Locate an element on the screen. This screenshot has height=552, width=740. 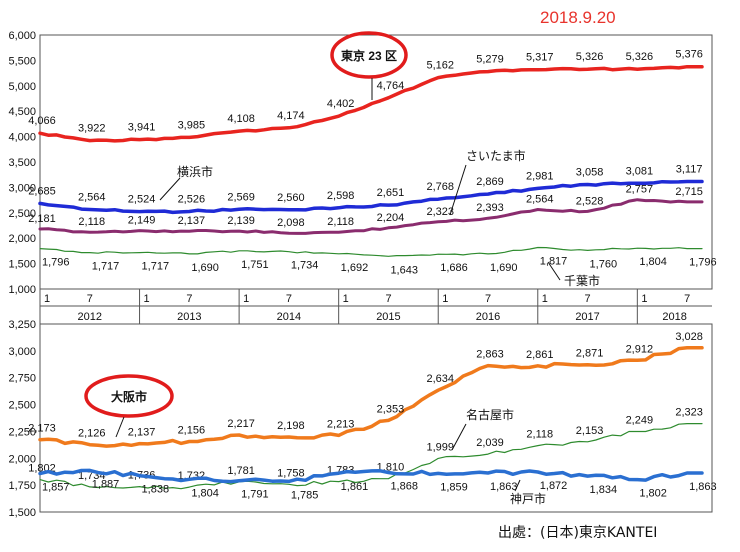
year-label: 2013 is located at coordinates (189, 317).